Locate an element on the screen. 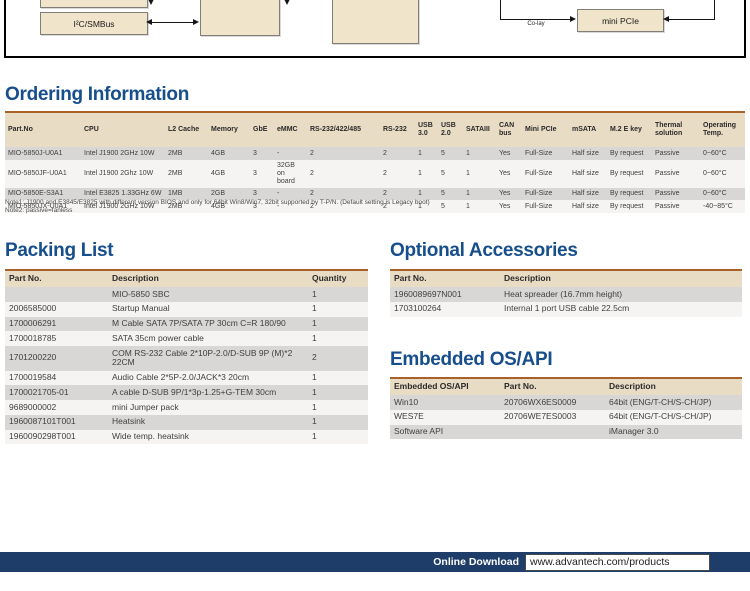  table-header-row: Part No. Description Quantity is located at coordinates (186, 278).